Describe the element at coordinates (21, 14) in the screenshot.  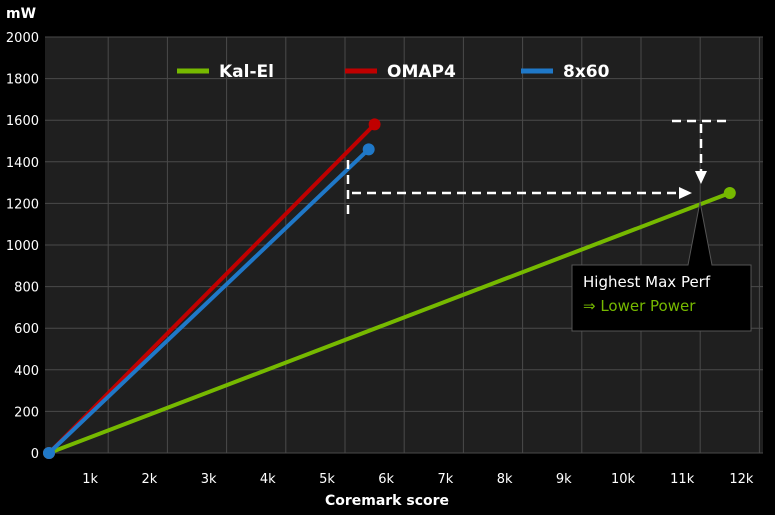
I see `y-axis-label: mW` at that location.